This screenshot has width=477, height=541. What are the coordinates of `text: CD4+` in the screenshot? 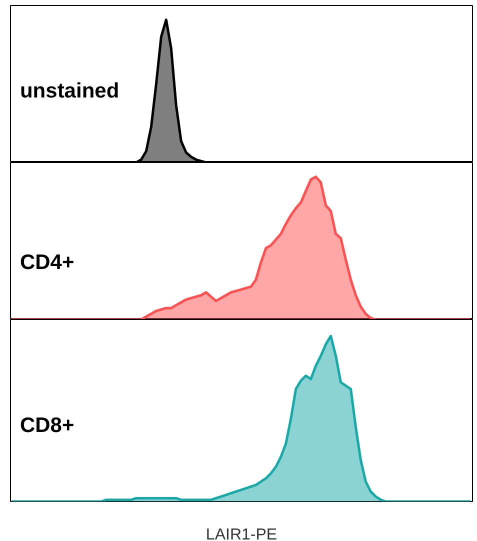 It's located at (47, 262).